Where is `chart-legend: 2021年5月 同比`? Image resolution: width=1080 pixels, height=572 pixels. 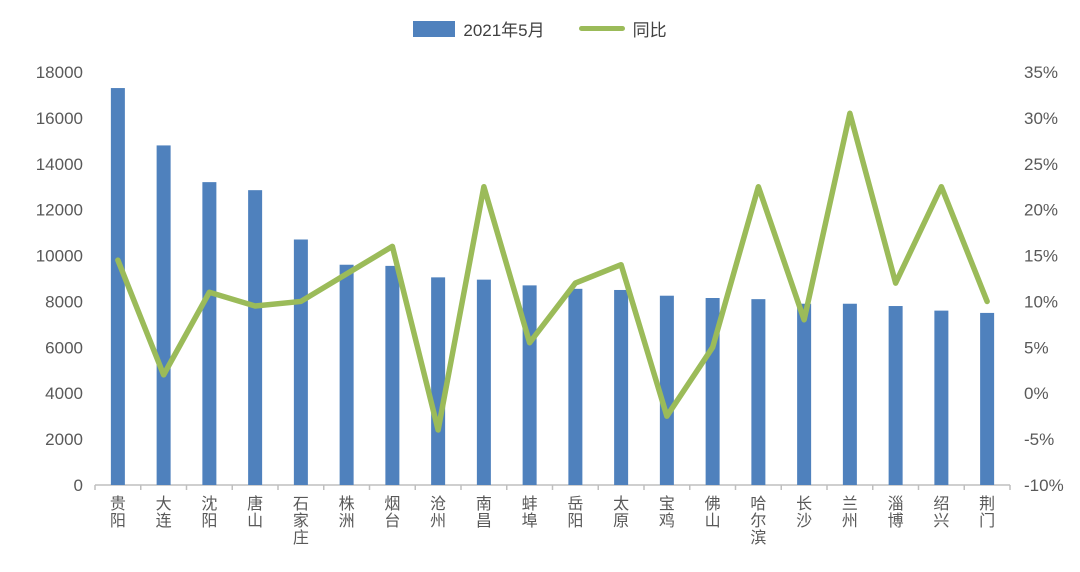 chart-legend: 2021年5月 同比 is located at coordinates (540, 28).